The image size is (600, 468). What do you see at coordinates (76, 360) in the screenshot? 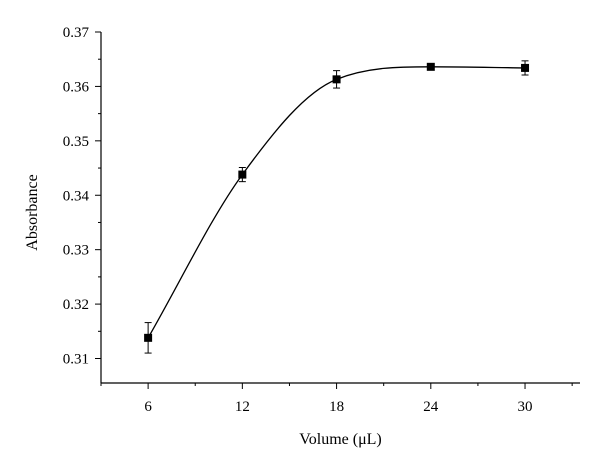
I see `y-tick-label: 0.31` at bounding box center [76, 360].